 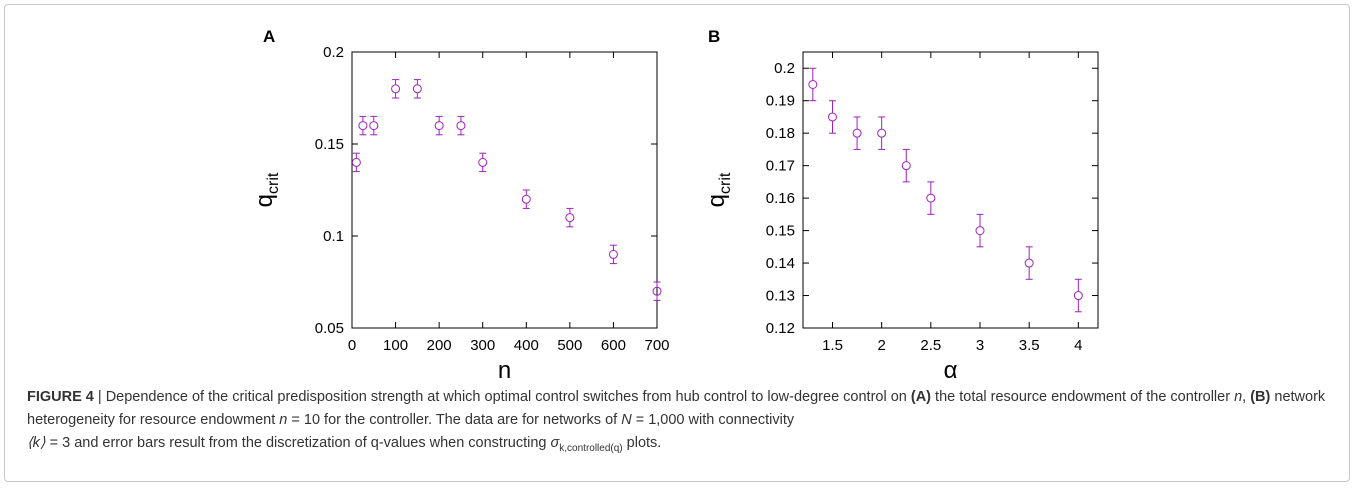 What do you see at coordinates (1029, 345) in the screenshot?
I see `x-tick-label: 3.5` at bounding box center [1029, 345].